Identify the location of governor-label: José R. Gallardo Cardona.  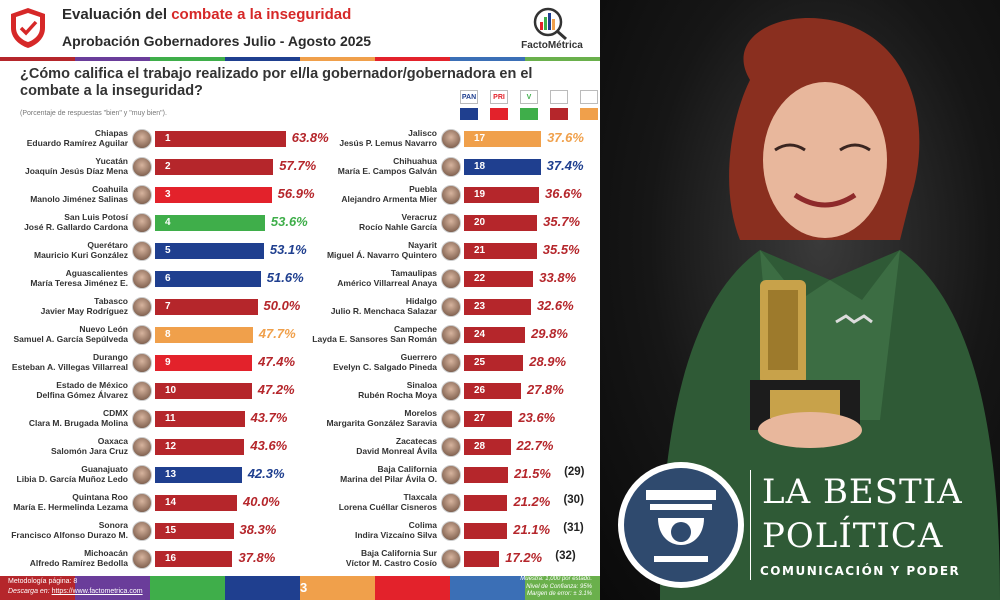
(76, 227).